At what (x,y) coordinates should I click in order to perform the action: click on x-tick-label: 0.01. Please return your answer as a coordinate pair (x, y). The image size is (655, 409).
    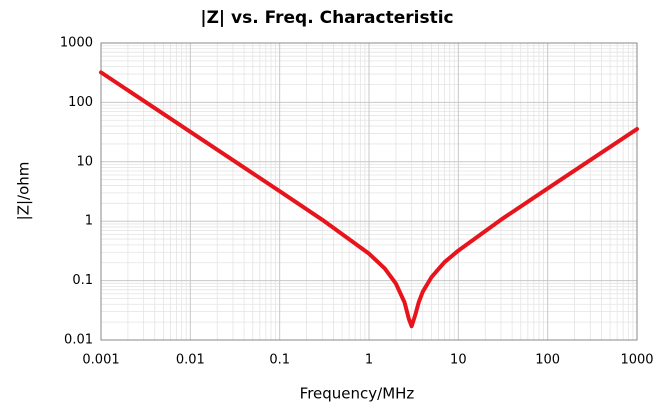
    Looking at the image, I should click on (190, 360).